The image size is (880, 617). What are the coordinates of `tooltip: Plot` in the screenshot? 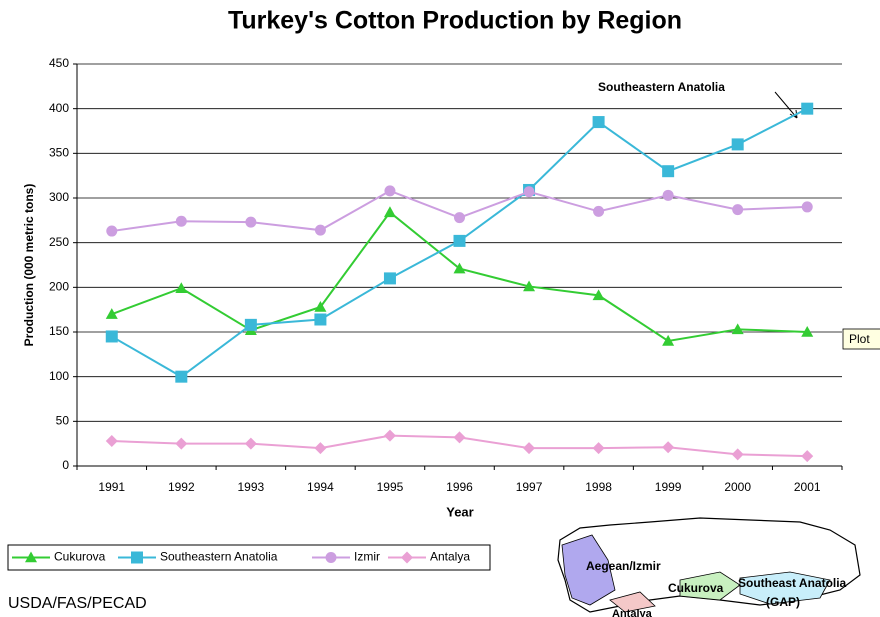 It's located at (859, 339).